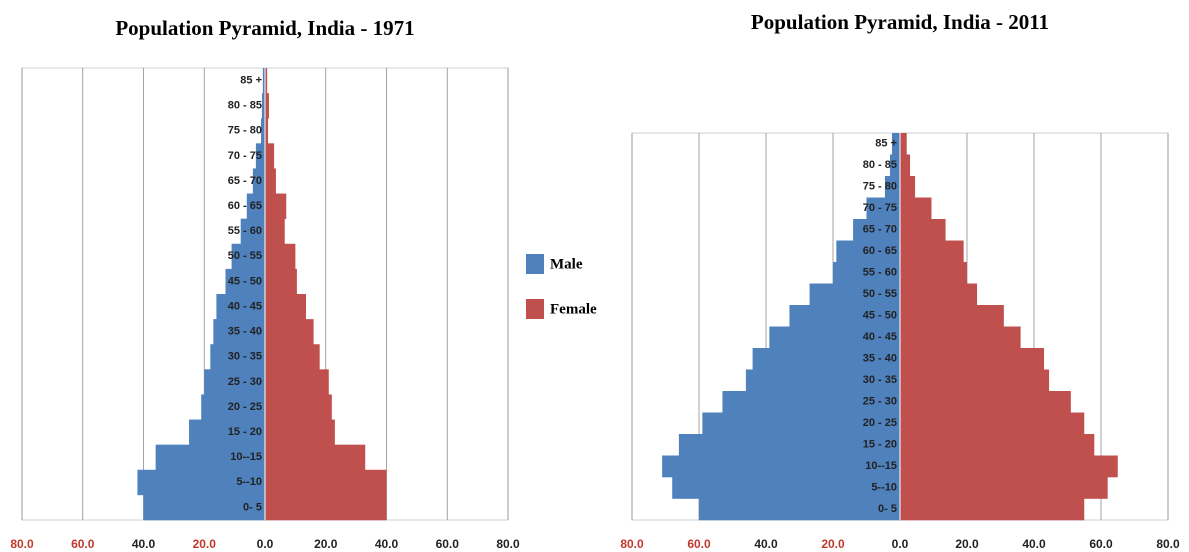  I want to click on legend-label: Male, so click(566, 264).